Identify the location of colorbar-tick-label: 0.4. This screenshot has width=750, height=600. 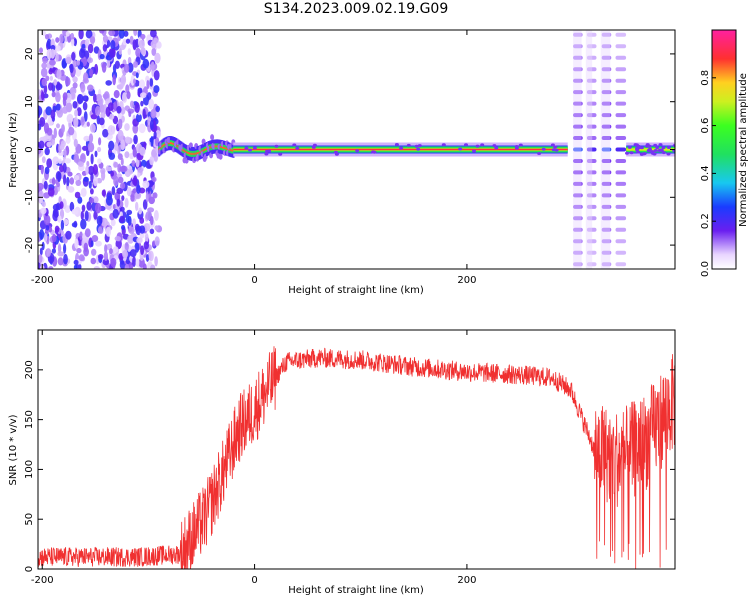
(705, 173).